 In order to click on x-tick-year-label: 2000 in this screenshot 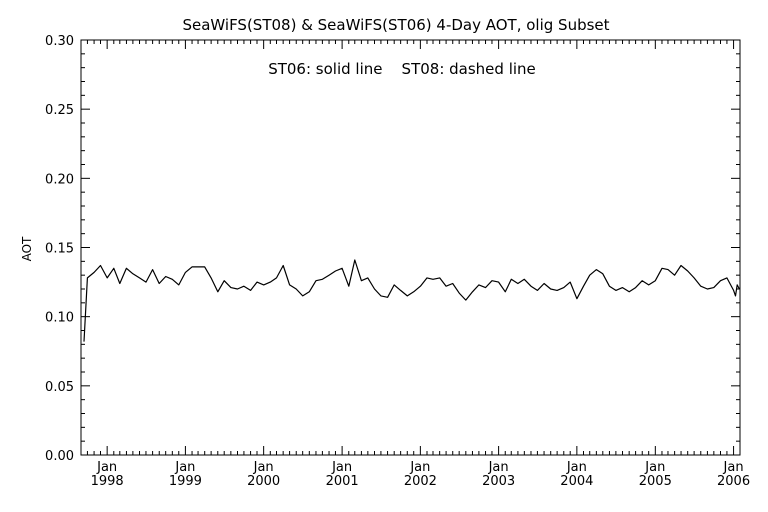, I will do `click(263, 481)`.